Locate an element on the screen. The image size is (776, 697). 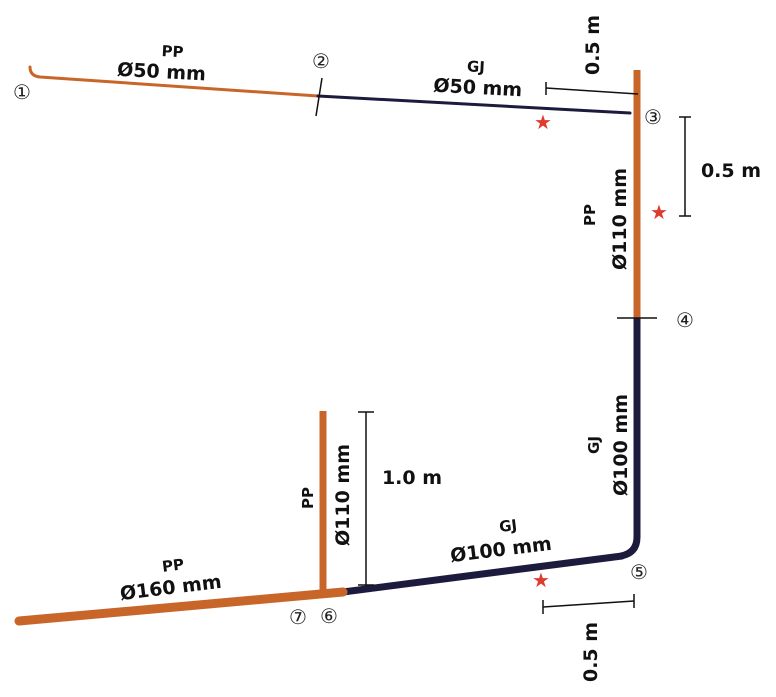
label-bottom-right: GJ Ø100 mm is located at coordinates (501, 541).